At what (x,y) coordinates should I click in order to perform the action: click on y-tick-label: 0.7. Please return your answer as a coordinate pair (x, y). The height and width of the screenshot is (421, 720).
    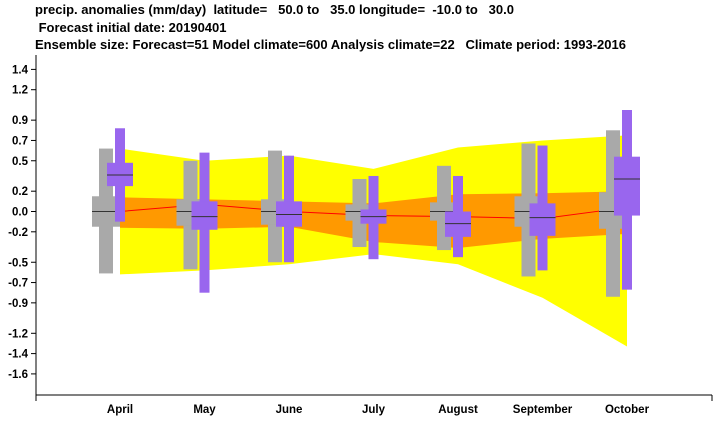
    Looking at the image, I should click on (20, 141).